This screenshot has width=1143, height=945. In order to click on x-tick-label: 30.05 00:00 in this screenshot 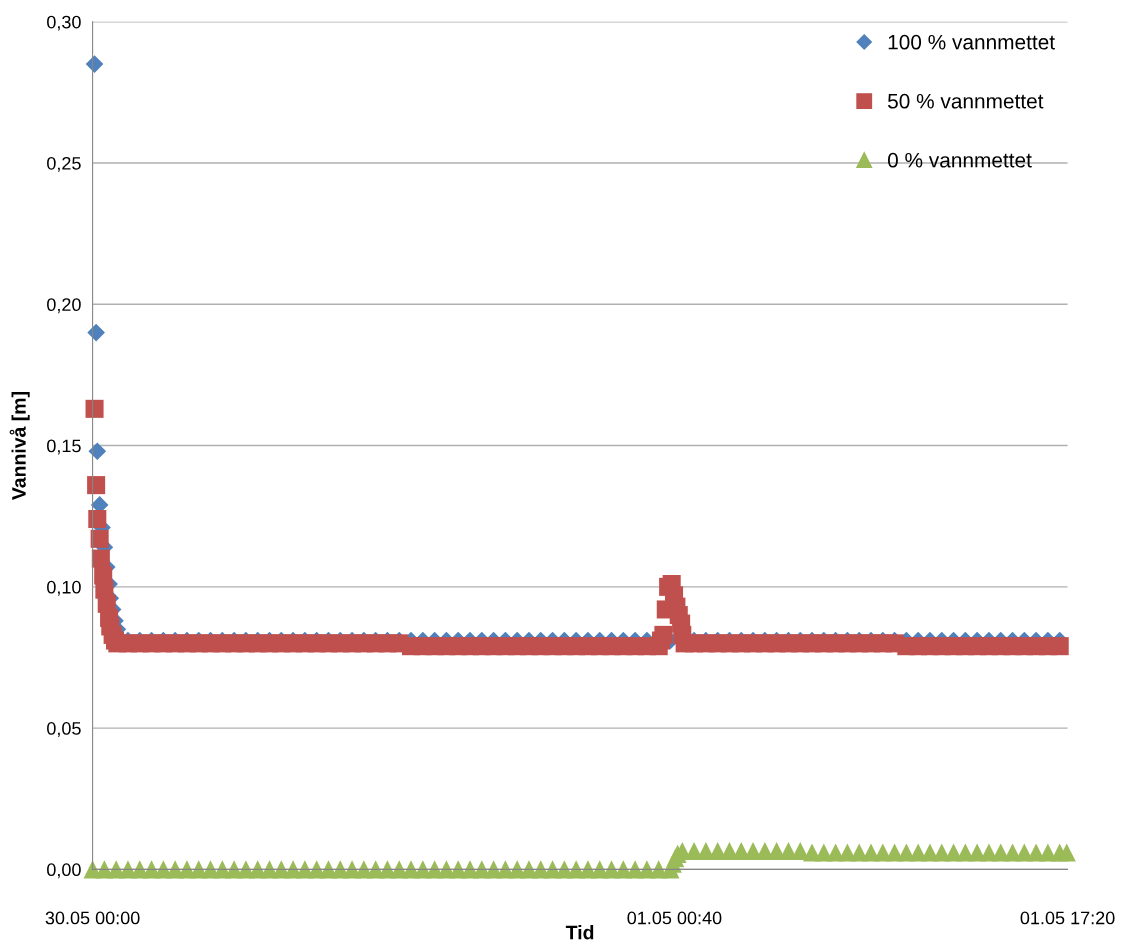, I will do `click(92, 918)`.